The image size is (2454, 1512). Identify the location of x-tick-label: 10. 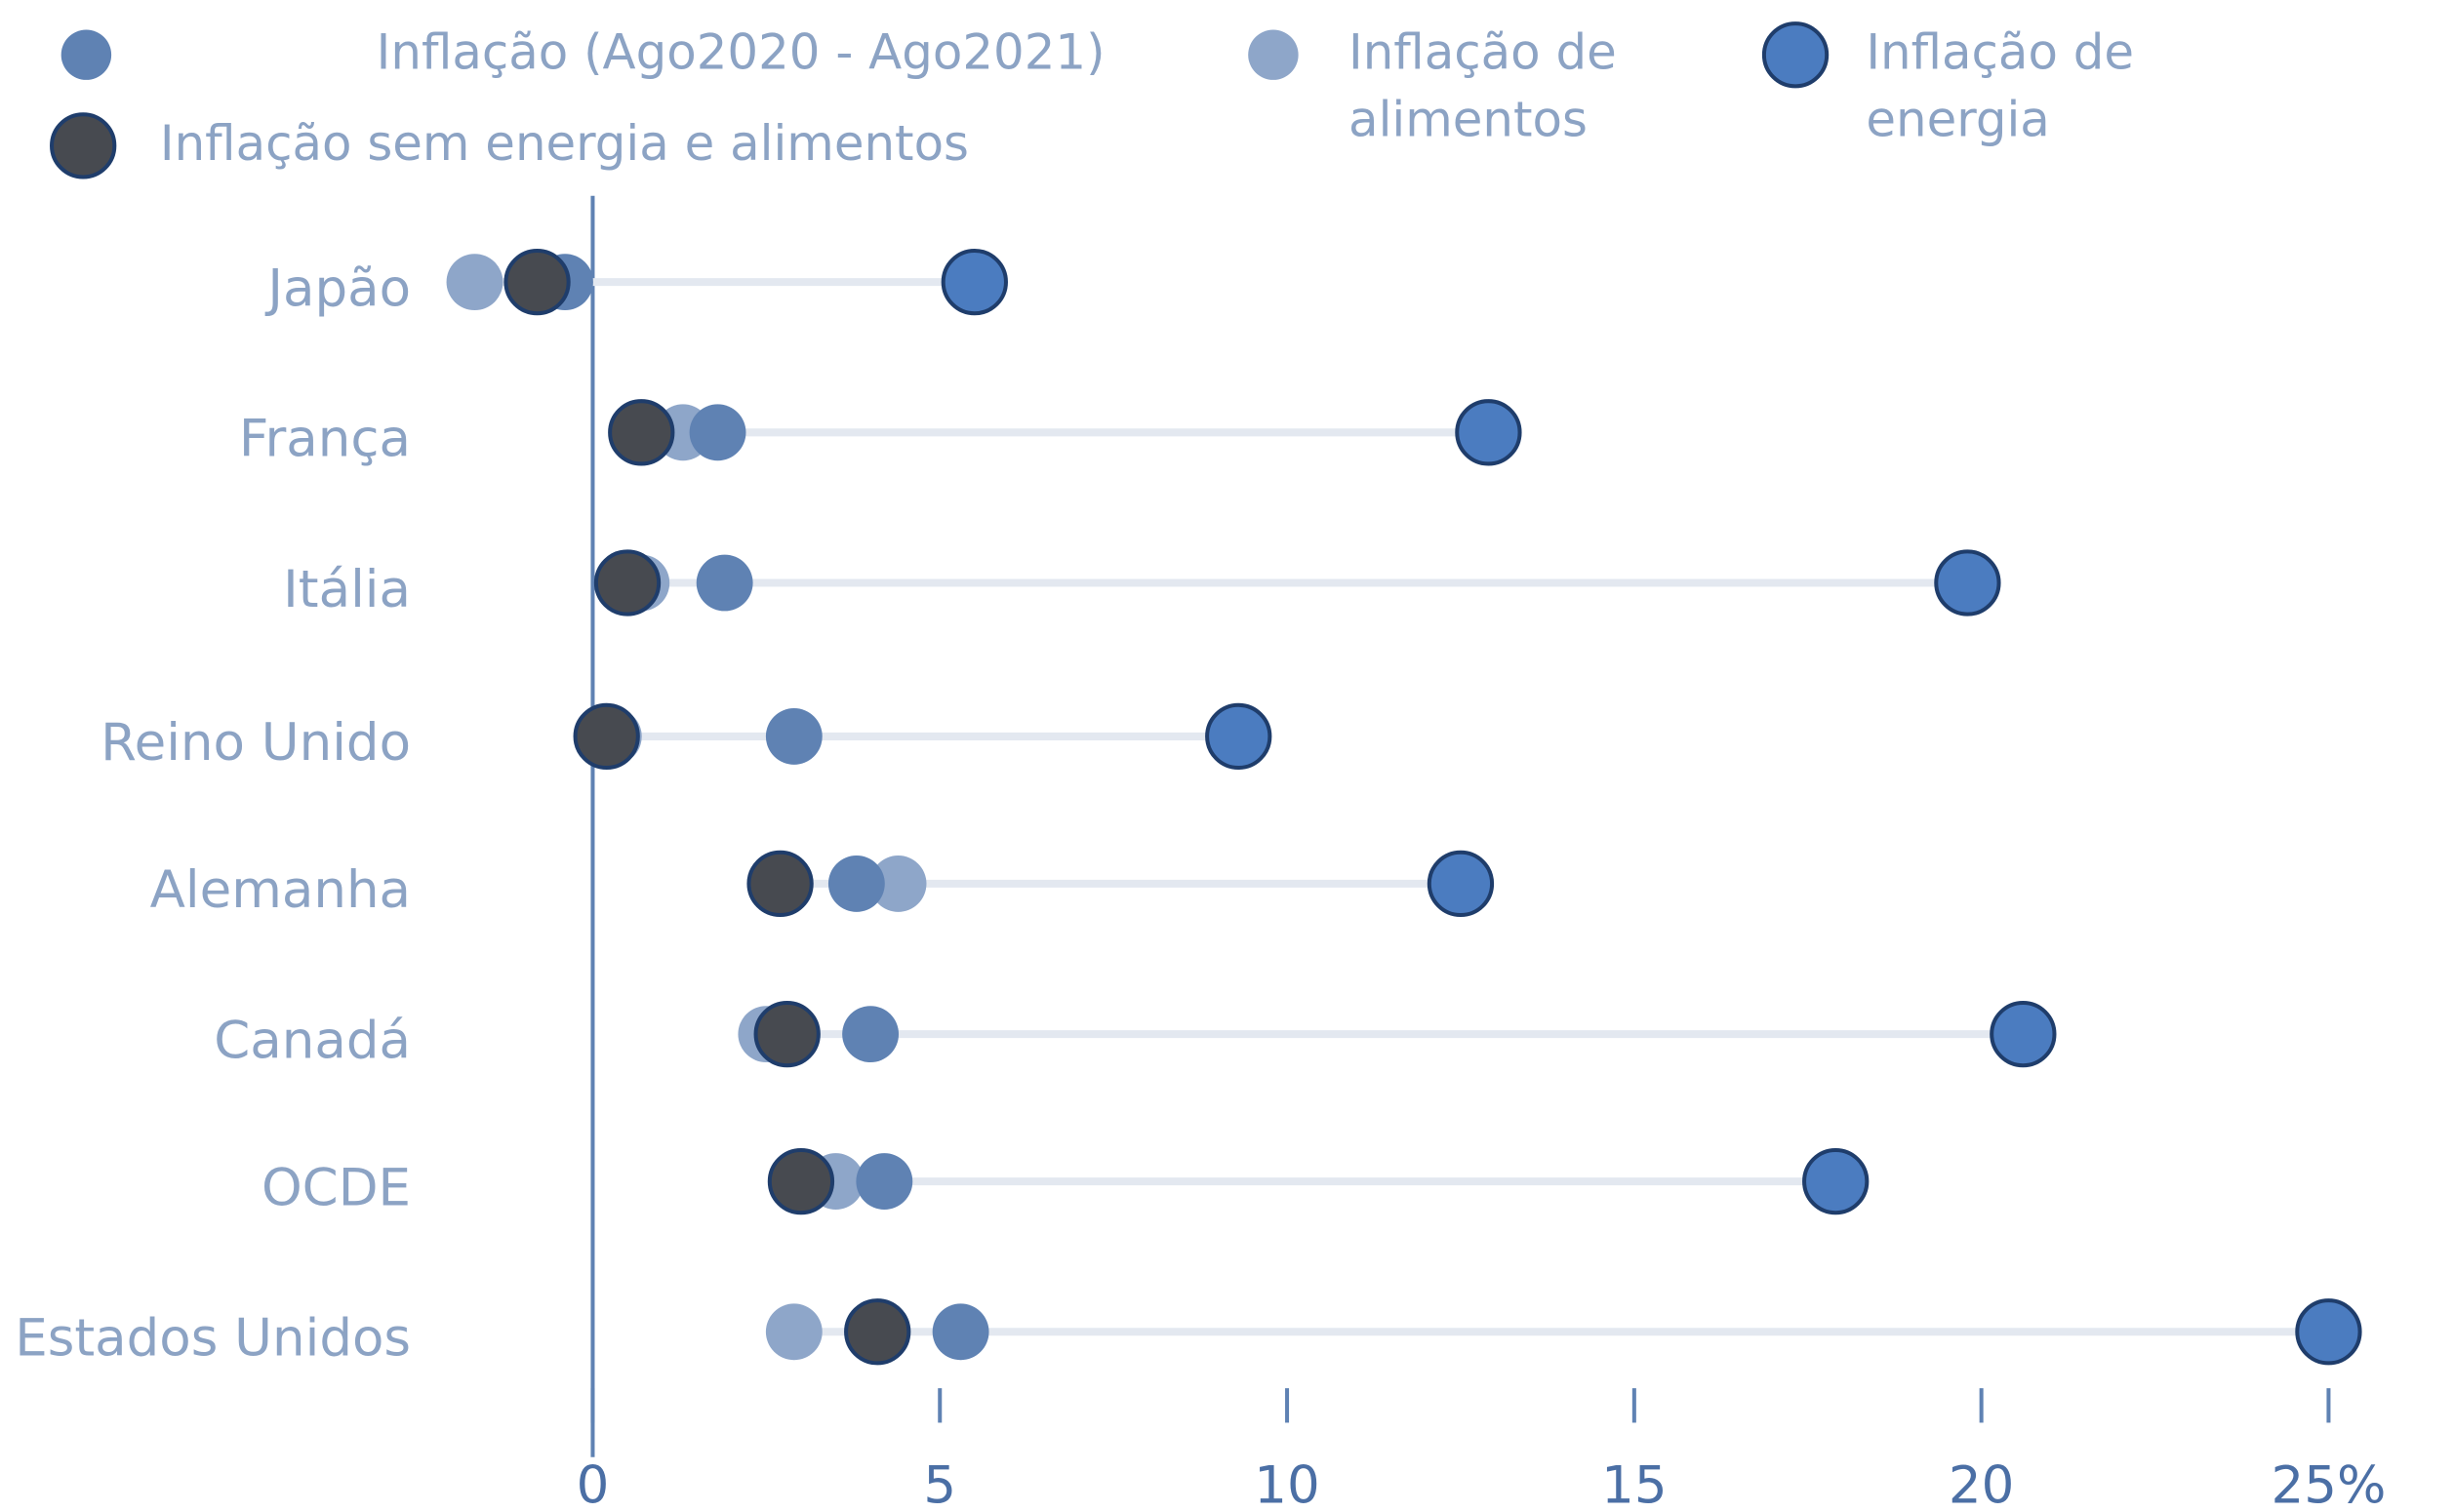
(1286, 1483).